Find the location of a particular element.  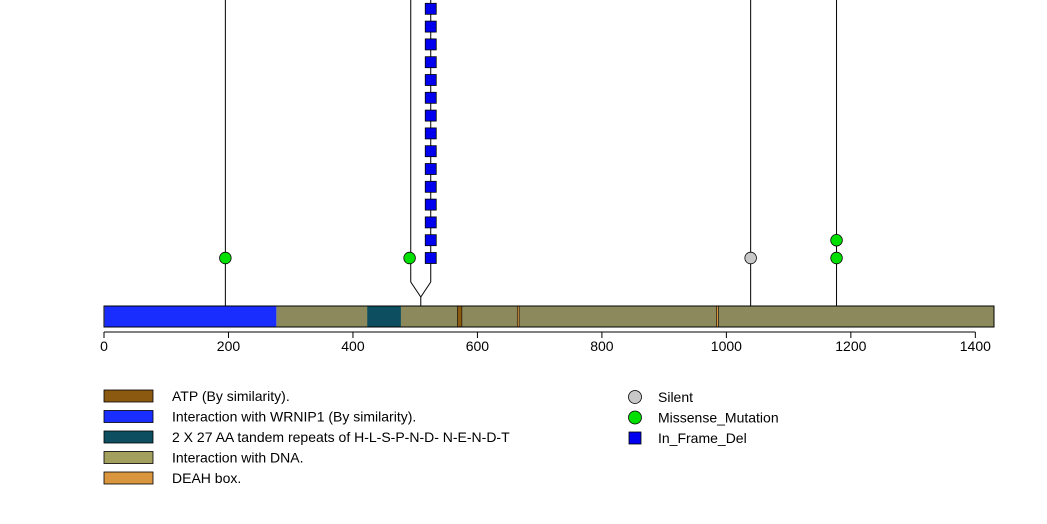

mutation-type-legend: Silent Missense_Mutation In_Frame_Del is located at coordinates (703, 417).